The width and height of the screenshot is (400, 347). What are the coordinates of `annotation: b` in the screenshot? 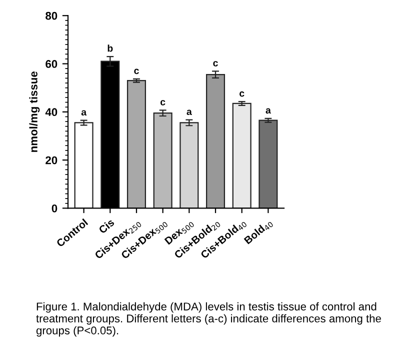 It's located at (110, 48).